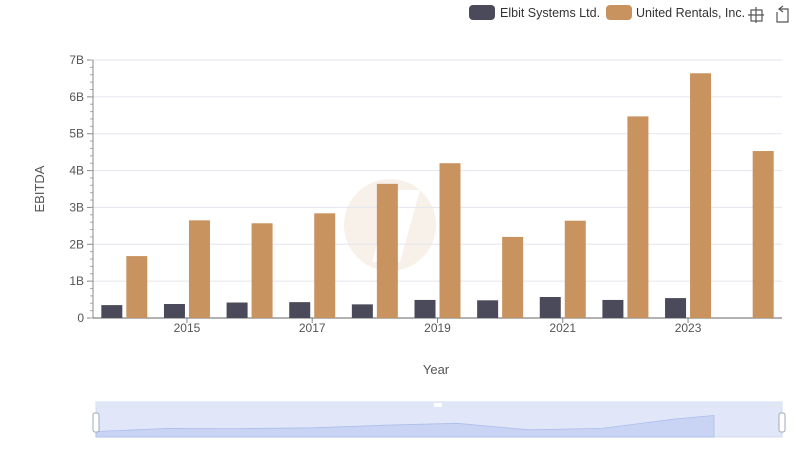 This screenshot has height=461, width=800. I want to click on bar-united-rentals-2015, so click(199, 269).